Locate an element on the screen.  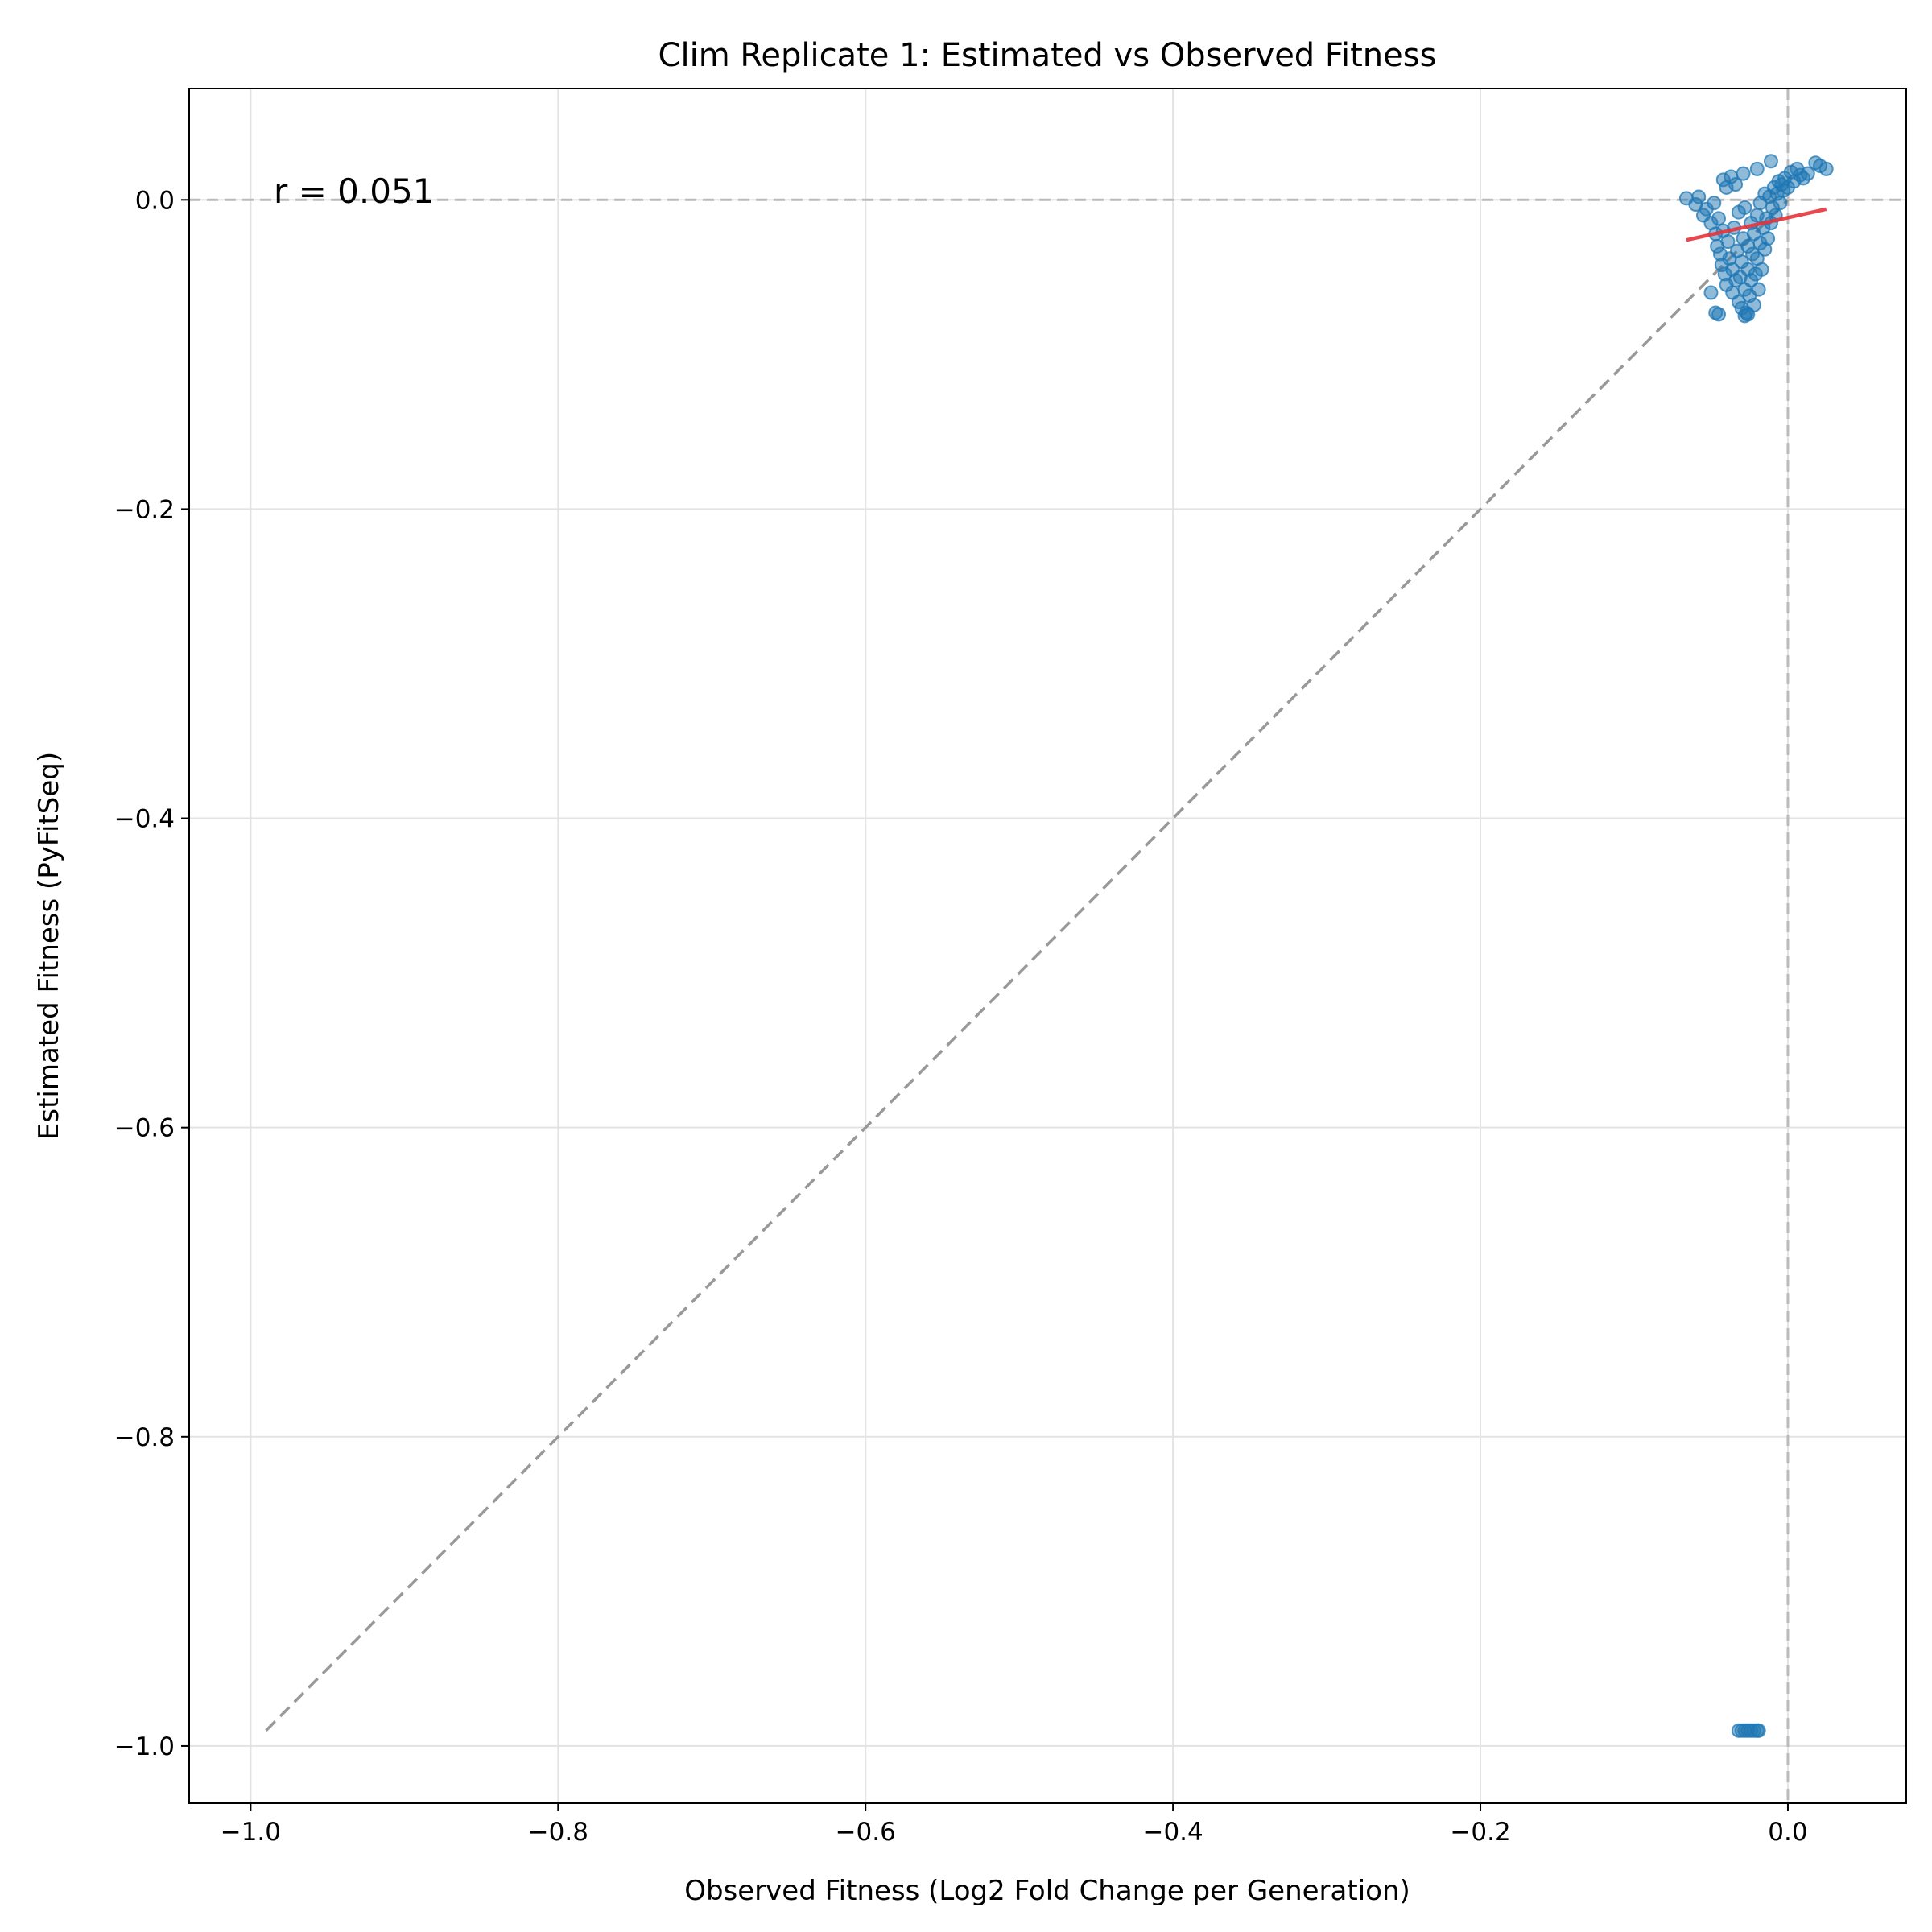
y-tick-label: −0.4 is located at coordinates (144, 819).